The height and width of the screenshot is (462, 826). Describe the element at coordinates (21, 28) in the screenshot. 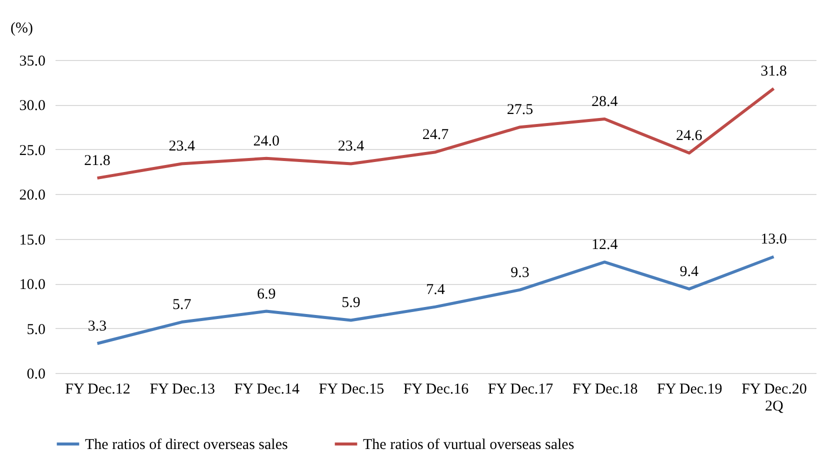

I see `y-axis-title: (%)` at that location.